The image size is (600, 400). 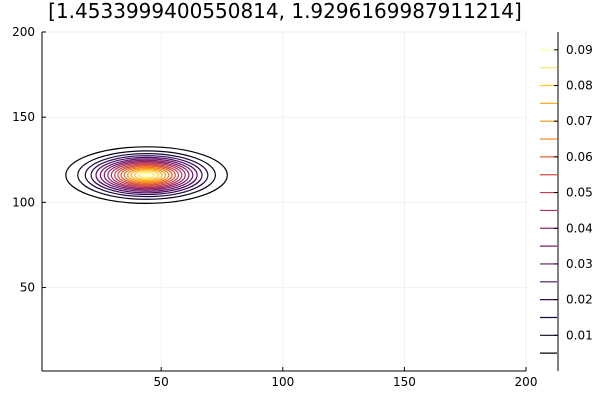 What do you see at coordinates (579, 335) in the screenshot?
I see `colorbar-tick-label: 0.01` at bounding box center [579, 335].